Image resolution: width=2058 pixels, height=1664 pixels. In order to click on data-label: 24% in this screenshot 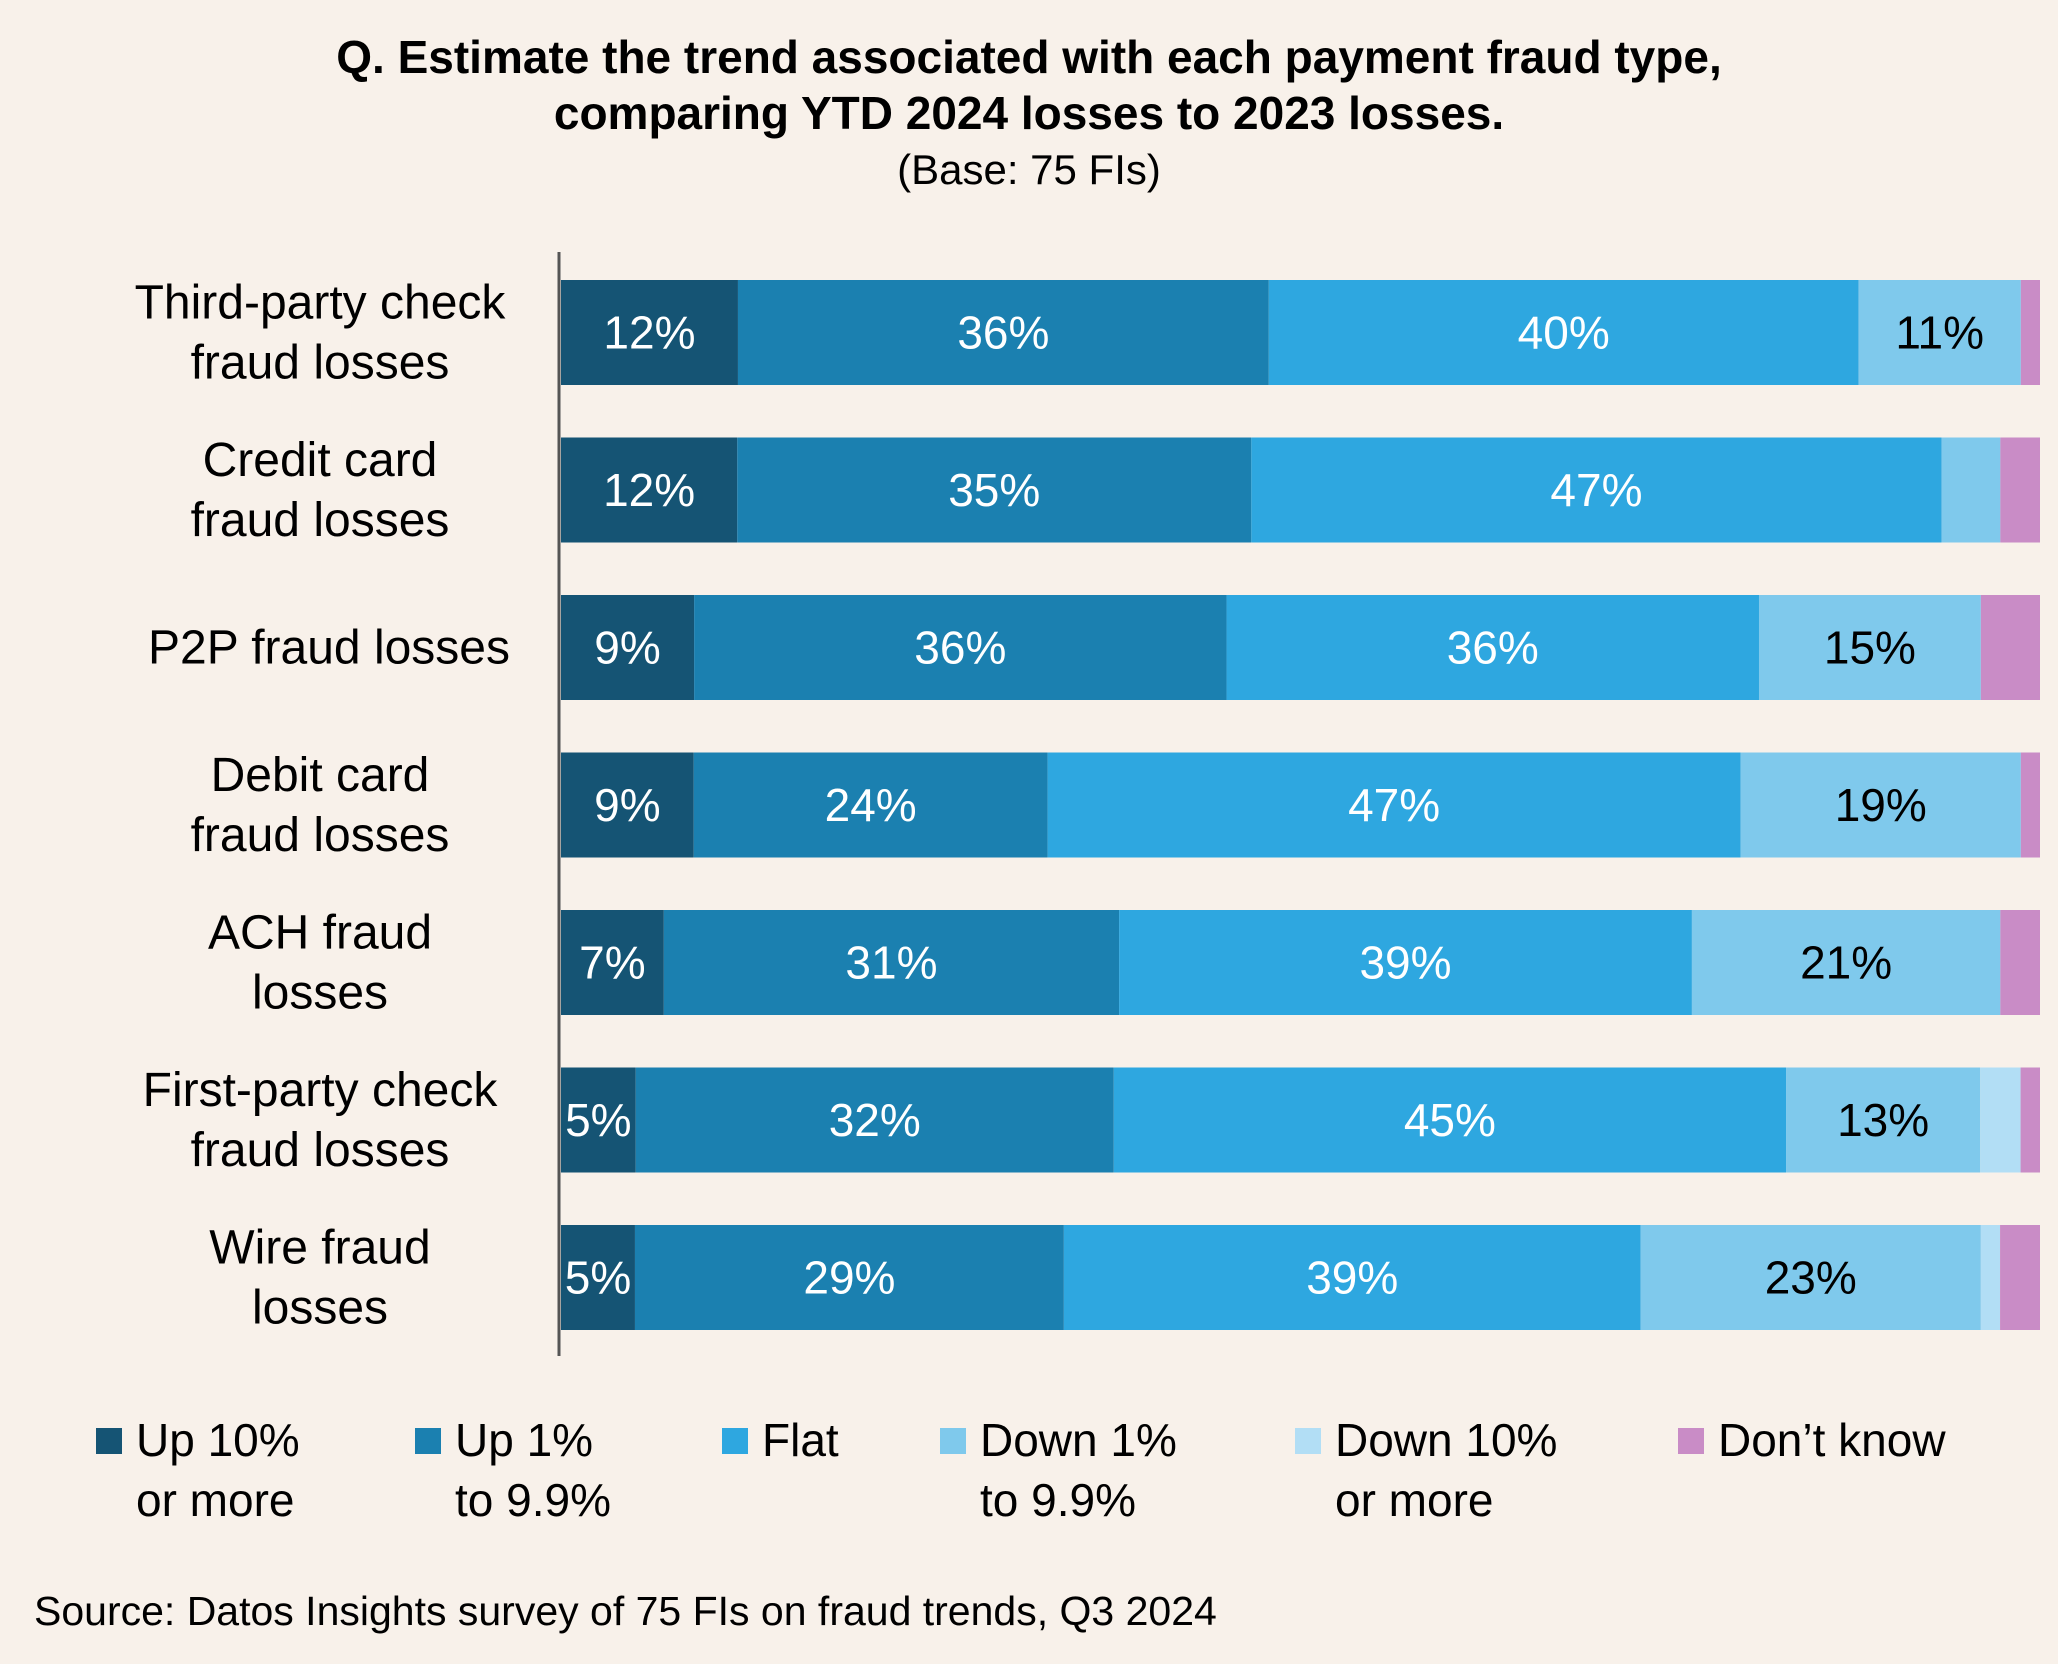, I will do `click(871, 805)`.